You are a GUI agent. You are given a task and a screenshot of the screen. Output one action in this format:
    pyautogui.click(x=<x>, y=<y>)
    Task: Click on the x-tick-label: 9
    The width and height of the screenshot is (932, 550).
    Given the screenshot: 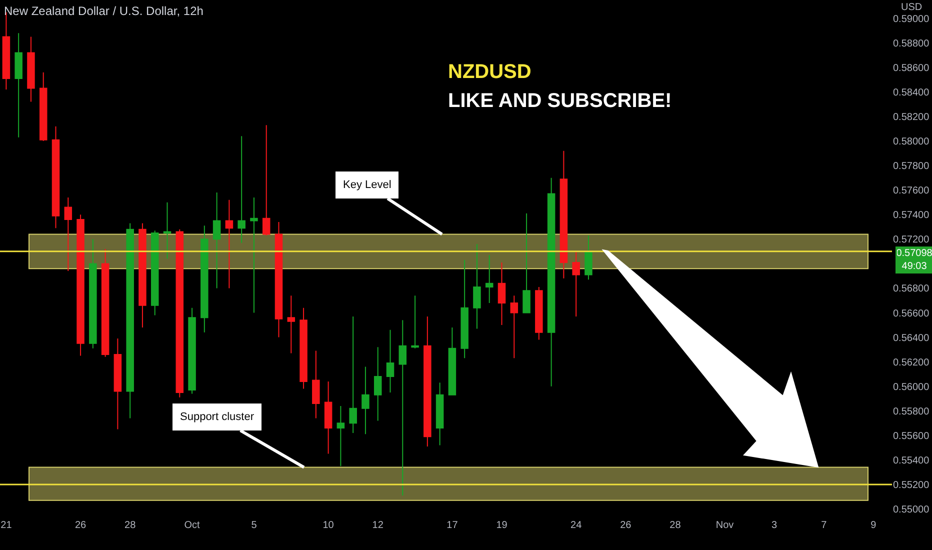 What is the action you would take?
    pyautogui.click(x=873, y=525)
    